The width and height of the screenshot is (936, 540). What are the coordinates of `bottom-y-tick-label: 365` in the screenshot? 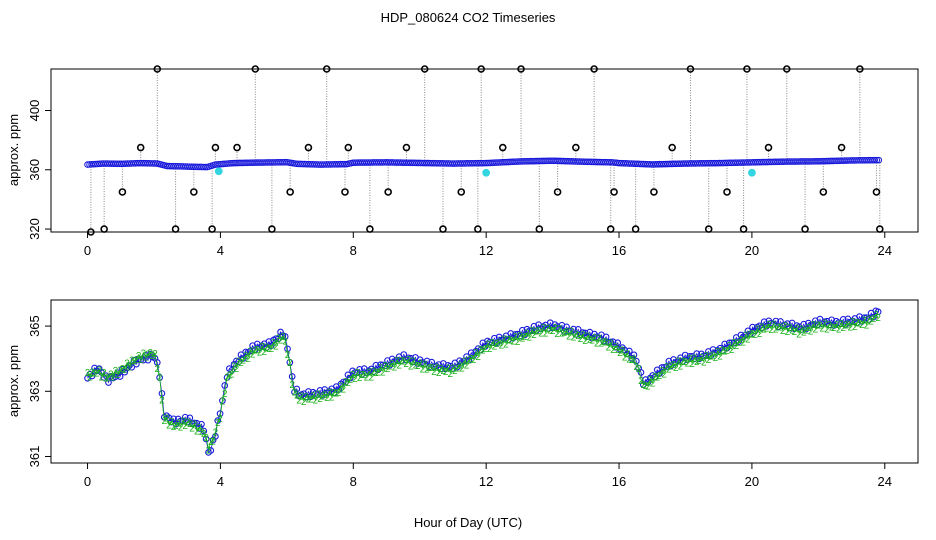 It's located at (34, 326).